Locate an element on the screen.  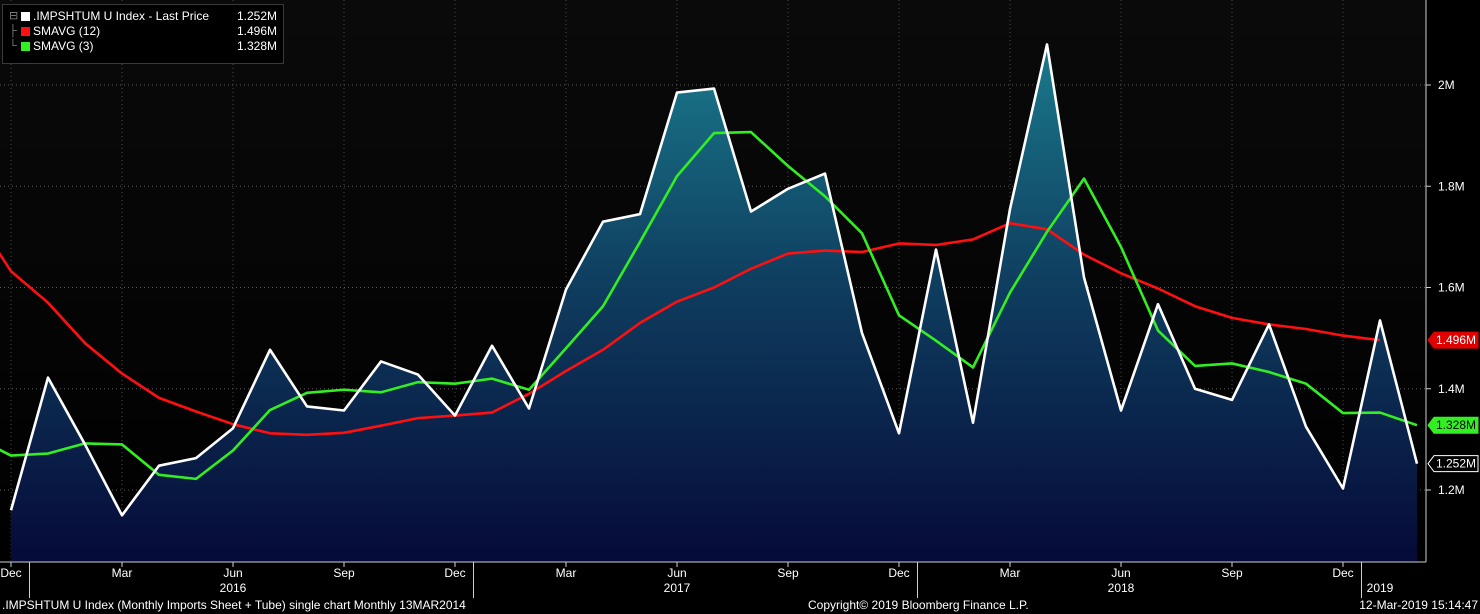
value-tag-label-2: 1.252M is located at coordinates (1456, 464).